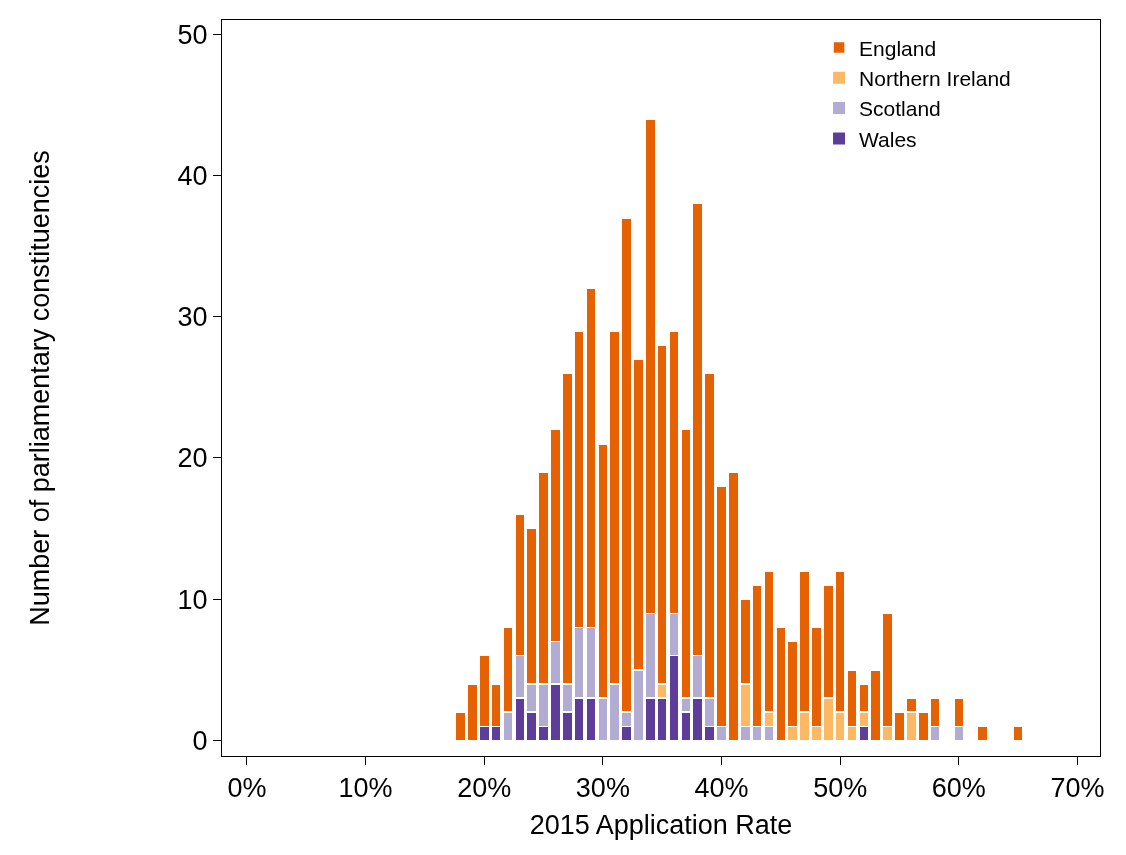 The image size is (1126, 855). I want to click on x-tick-label: 70%, so click(1077, 788).